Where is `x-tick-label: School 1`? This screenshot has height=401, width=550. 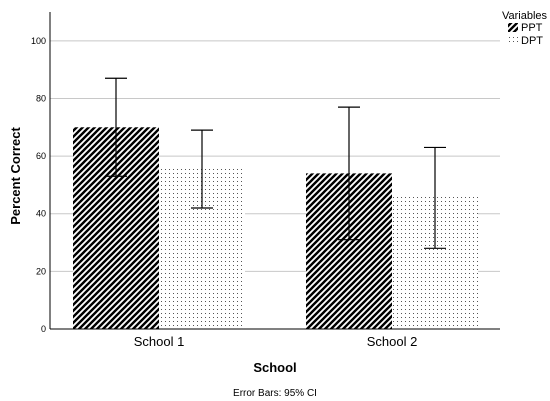
x-tick-label: School 1 is located at coordinates (159, 341).